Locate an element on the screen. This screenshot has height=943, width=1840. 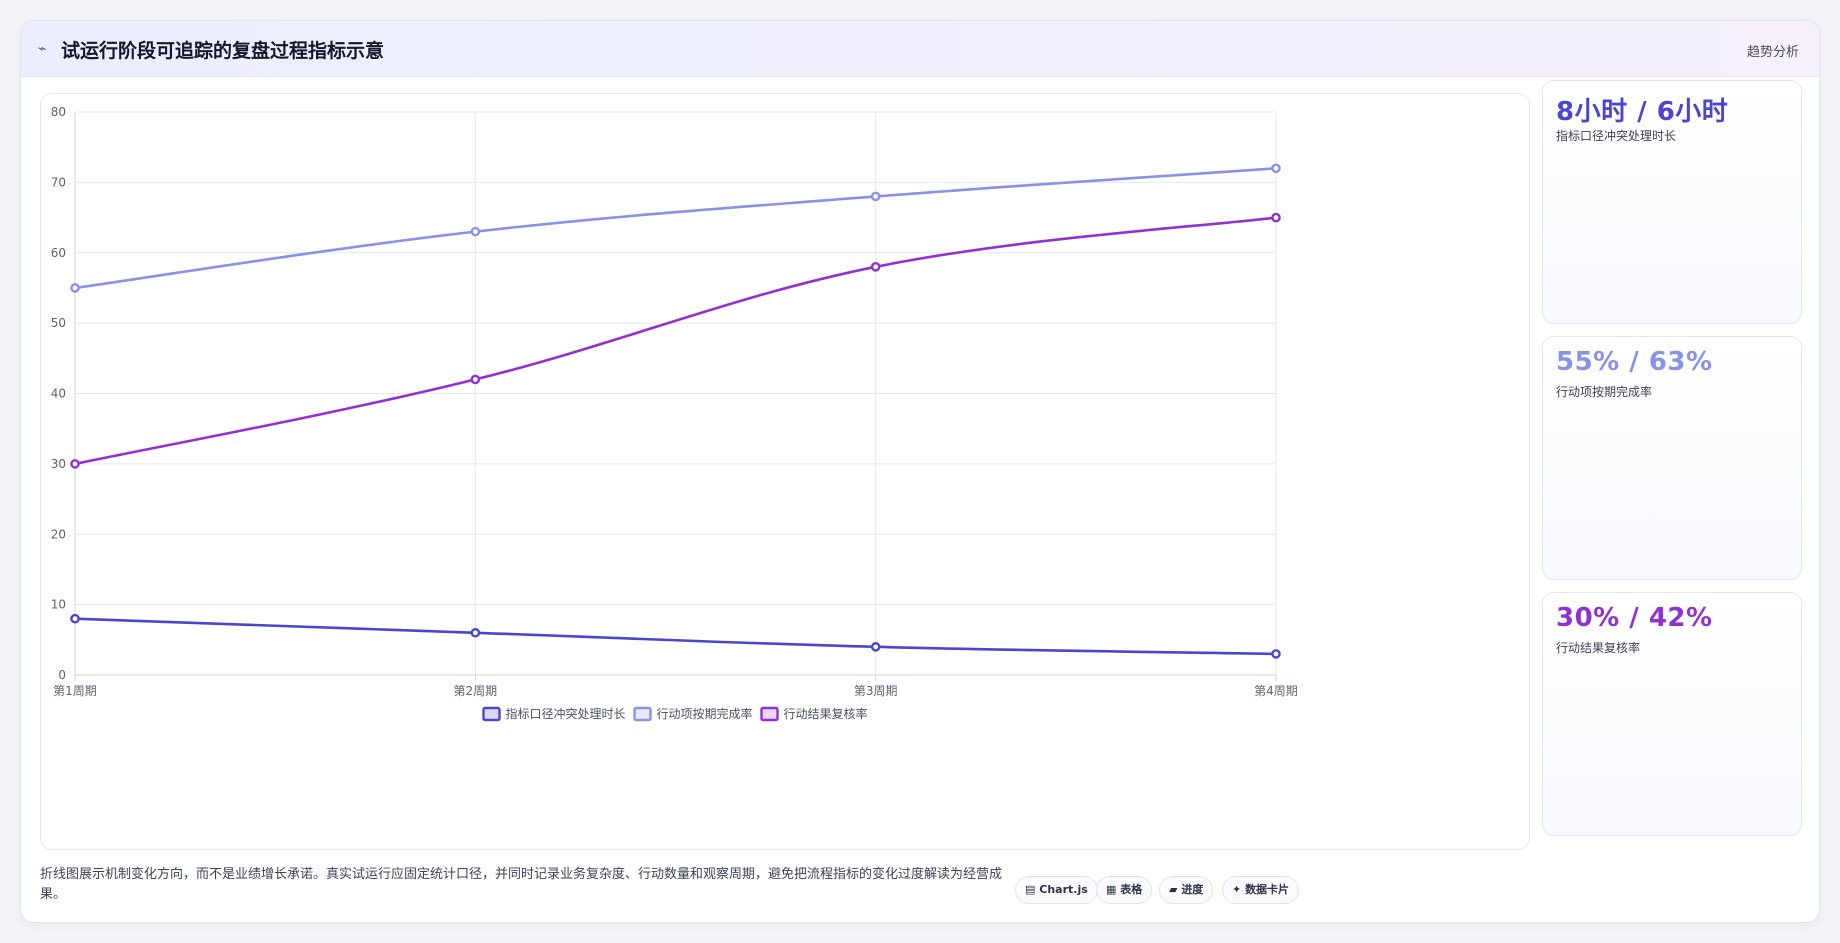
metric-label: 行动项按期完成率 is located at coordinates (1604, 392).